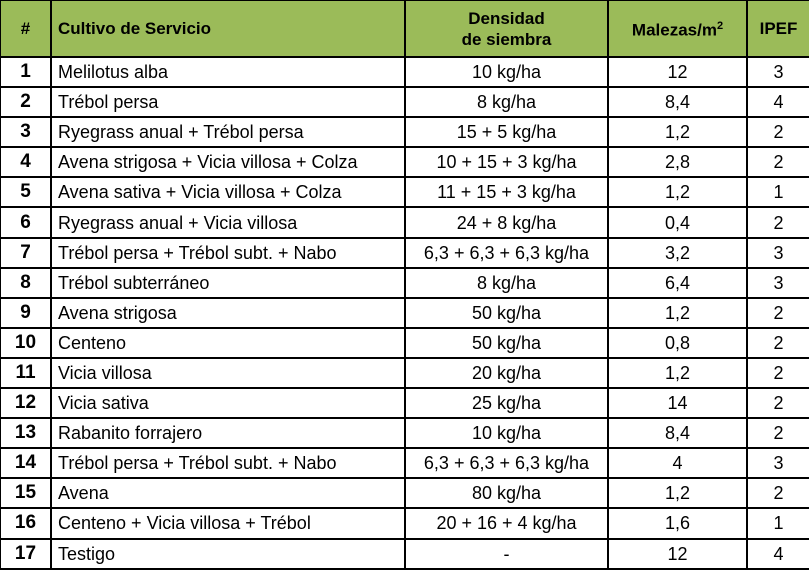 The width and height of the screenshot is (809, 570). What do you see at coordinates (26, 373) in the screenshot?
I see `row-number: 11` at bounding box center [26, 373].